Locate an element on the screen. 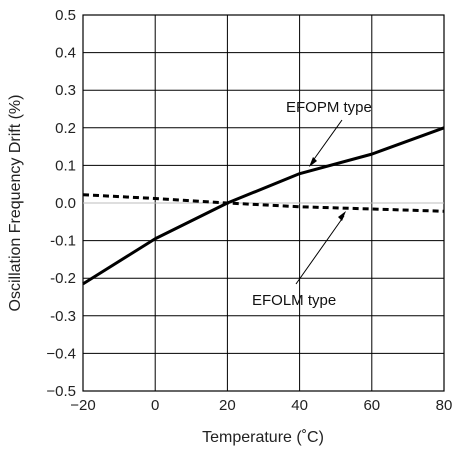 Image resolution: width=458 pixels, height=449 pixels. annotation-efolm-arrowhead is located at coordinates (342, 216).